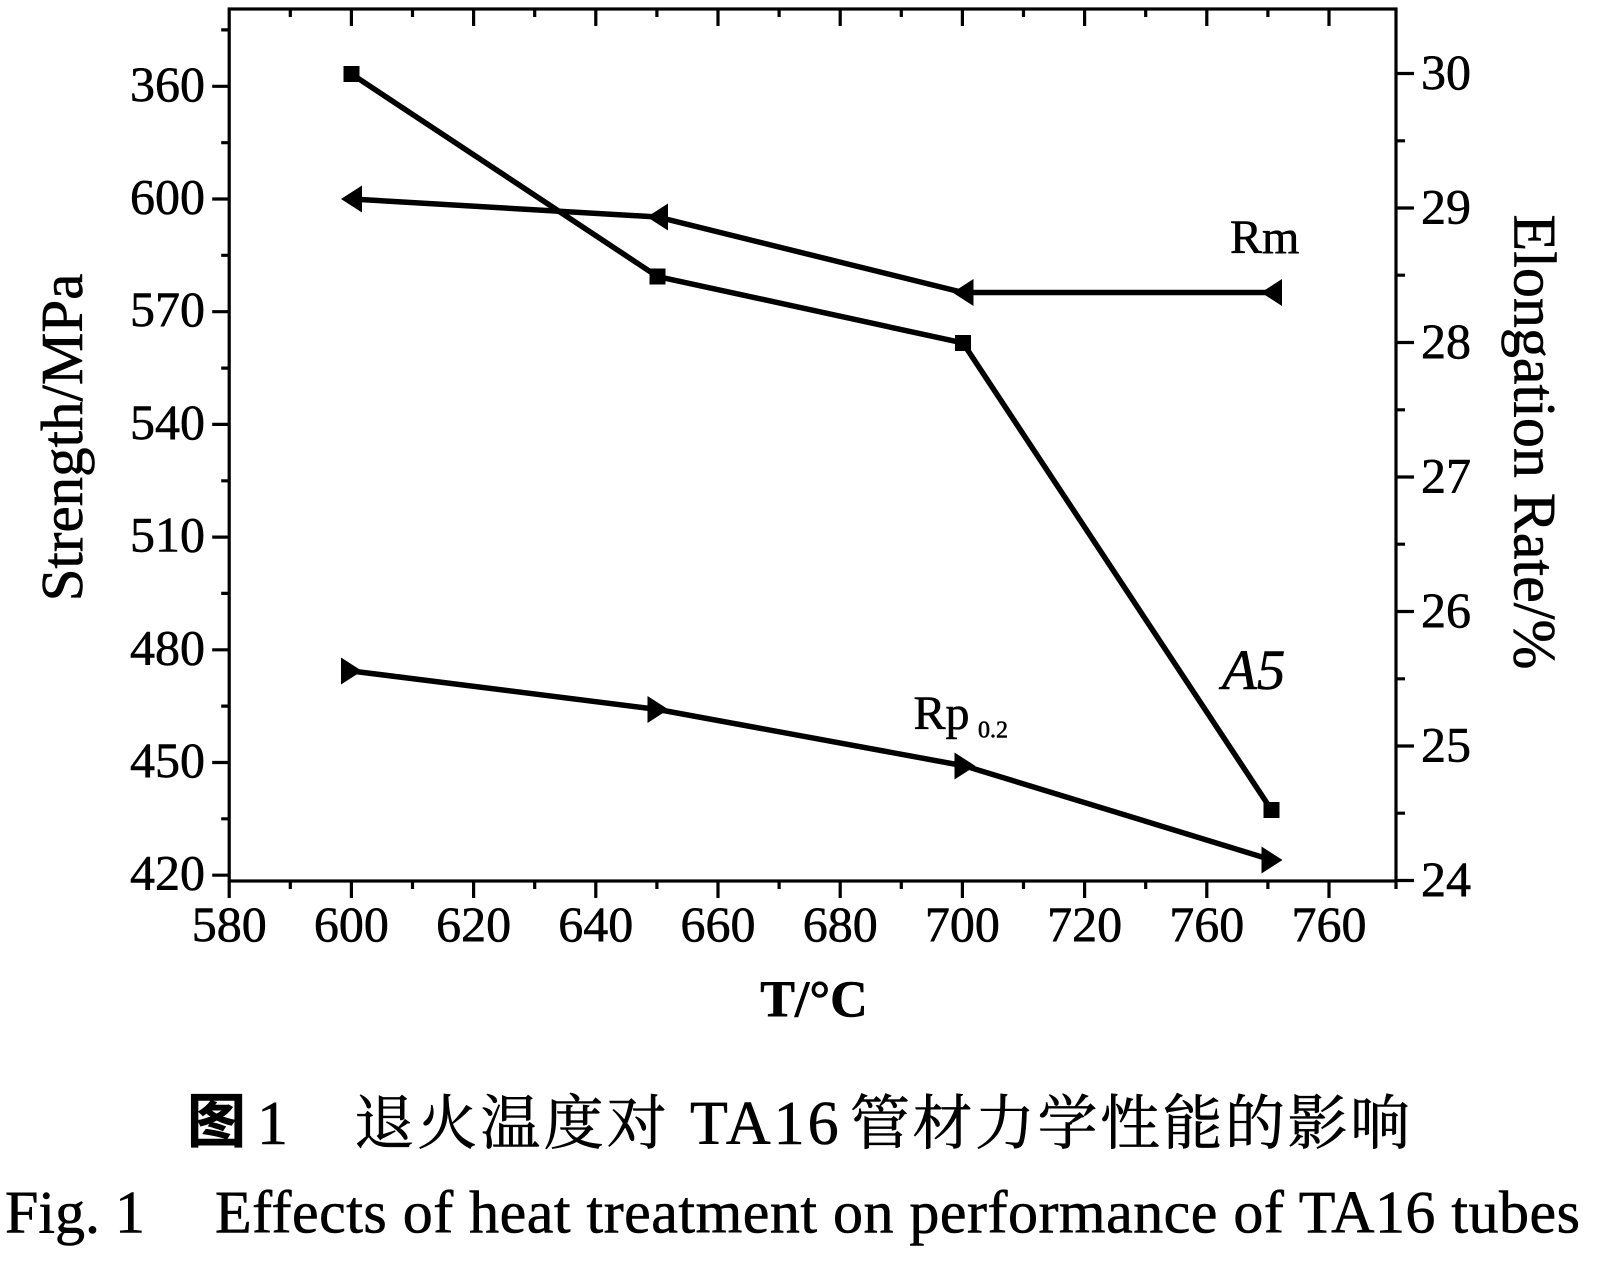  I want to click on svg-text: 27, so click(1446, 476).